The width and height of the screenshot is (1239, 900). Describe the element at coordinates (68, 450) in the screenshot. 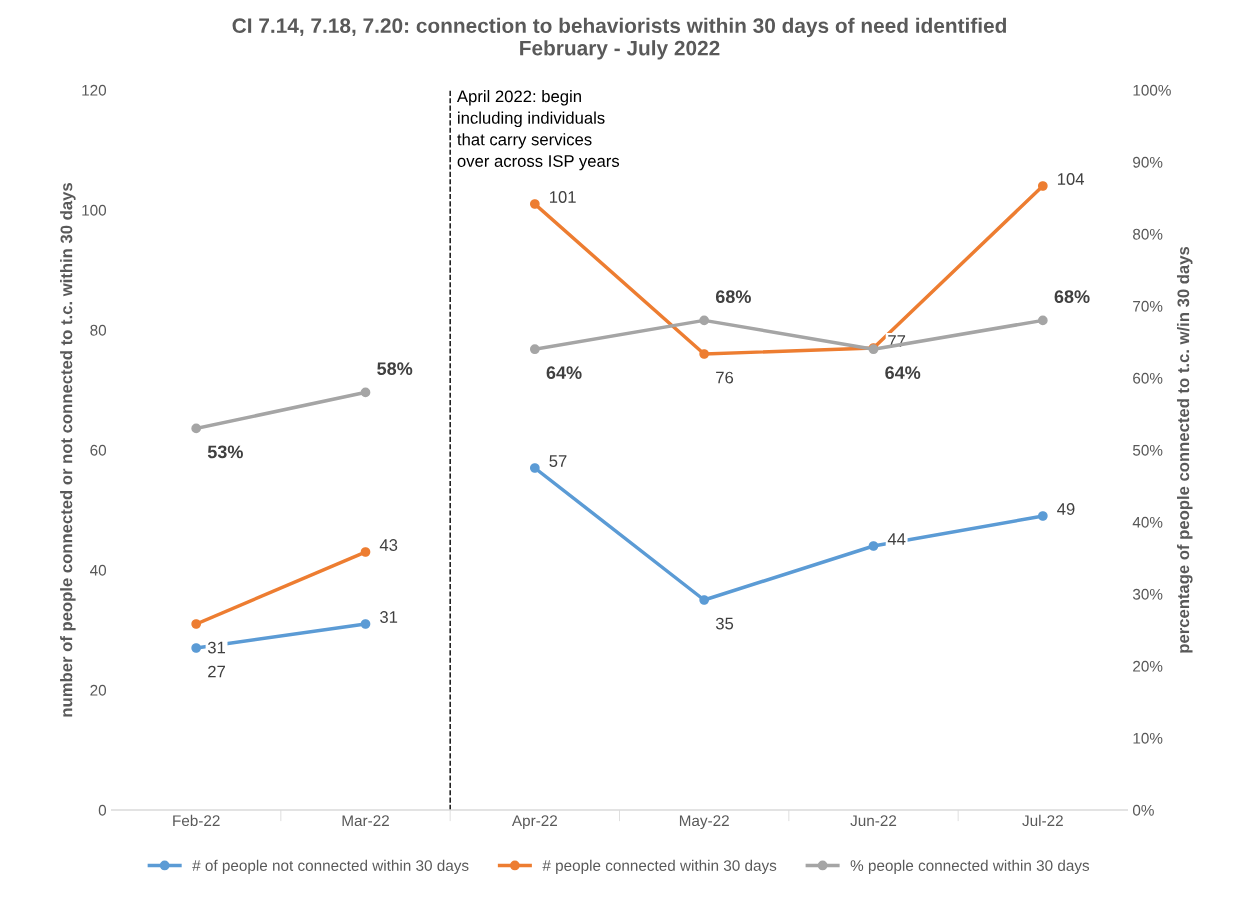

I see `y-axis-title: number of people connected or not connected to t.c. within 30 days` at that location.